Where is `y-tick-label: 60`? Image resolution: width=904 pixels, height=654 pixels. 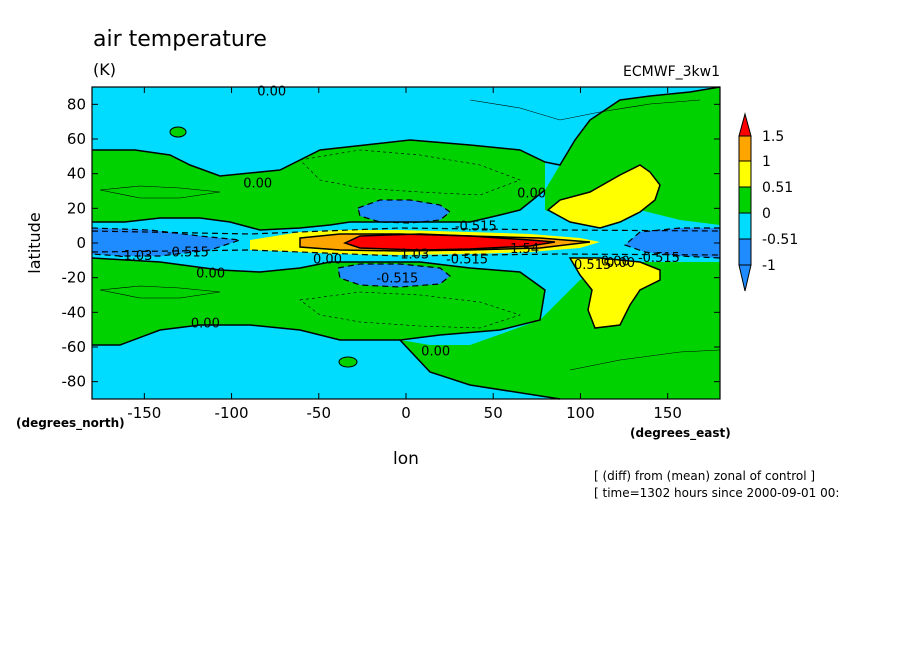
y-tick-label: 60 is located at coordinates (76, 139).